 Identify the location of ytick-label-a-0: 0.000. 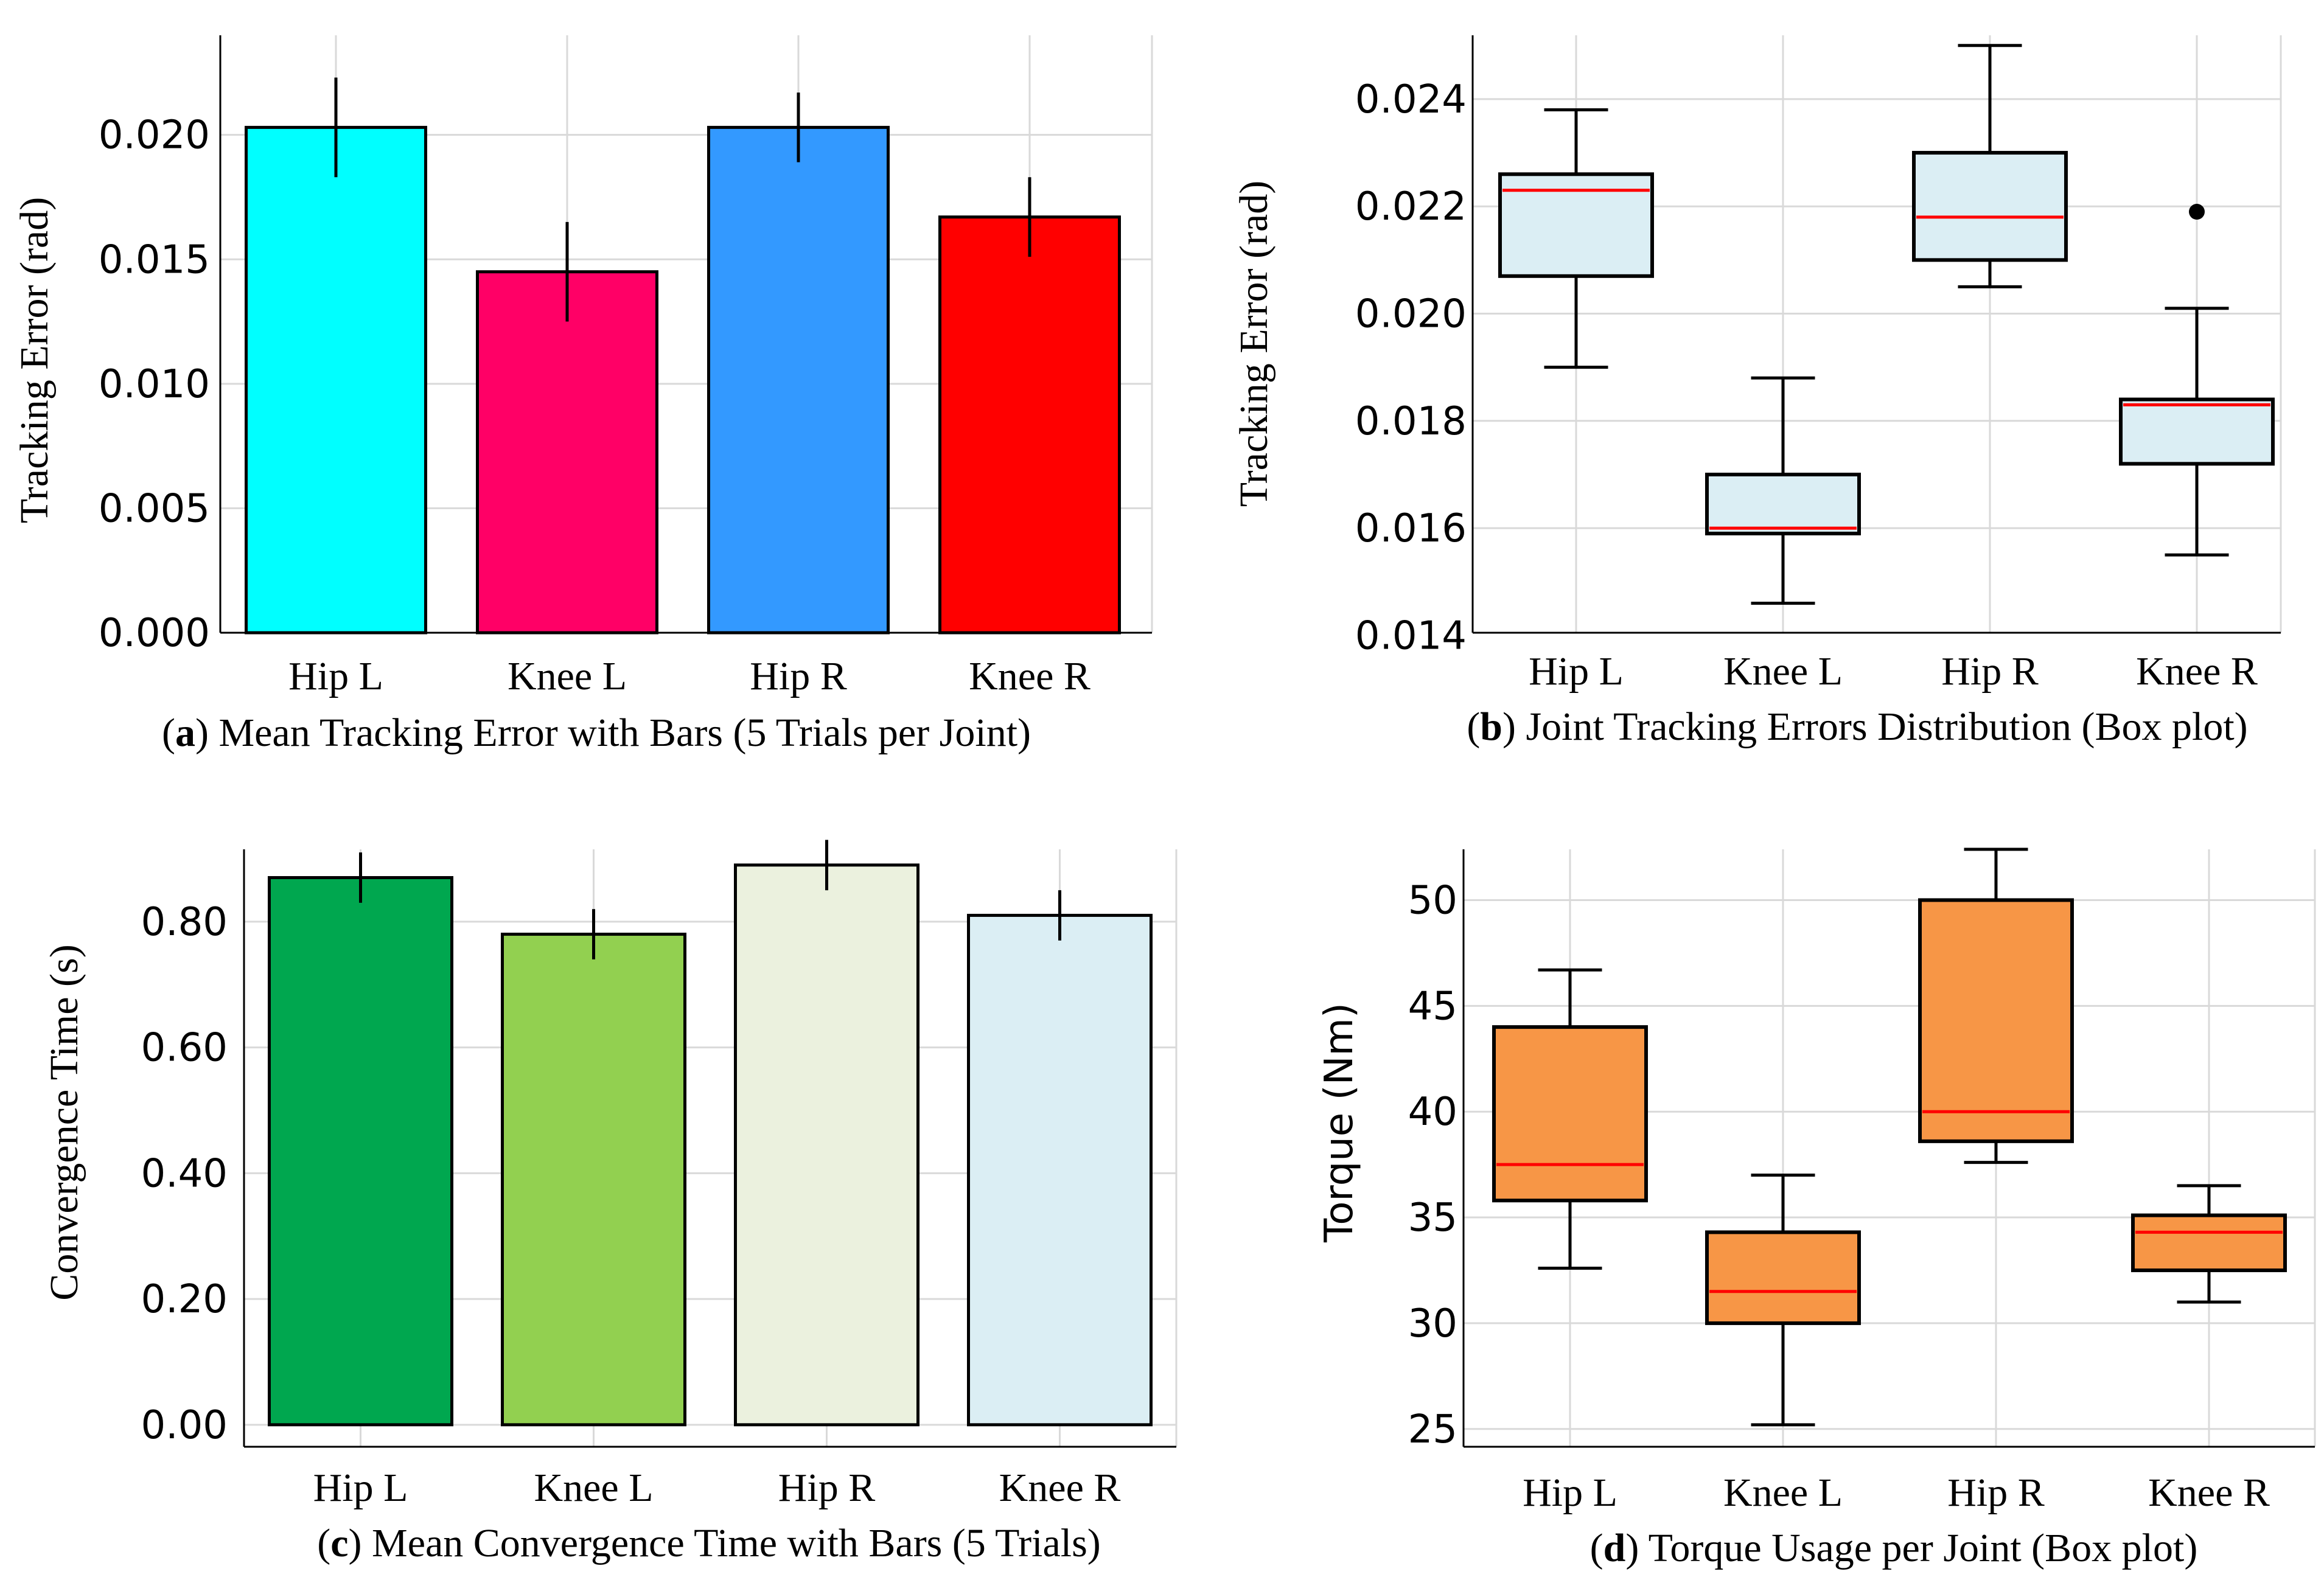
(154, 633).